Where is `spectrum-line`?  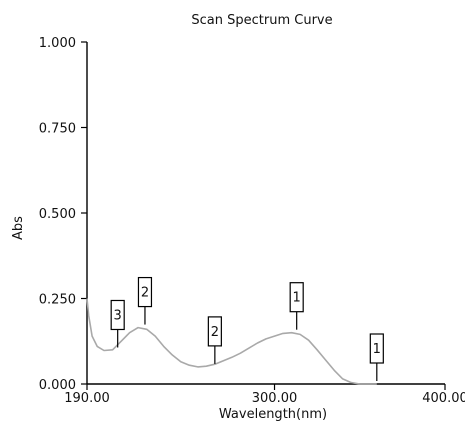
spectrum-line is located at coordinates (231, 341).